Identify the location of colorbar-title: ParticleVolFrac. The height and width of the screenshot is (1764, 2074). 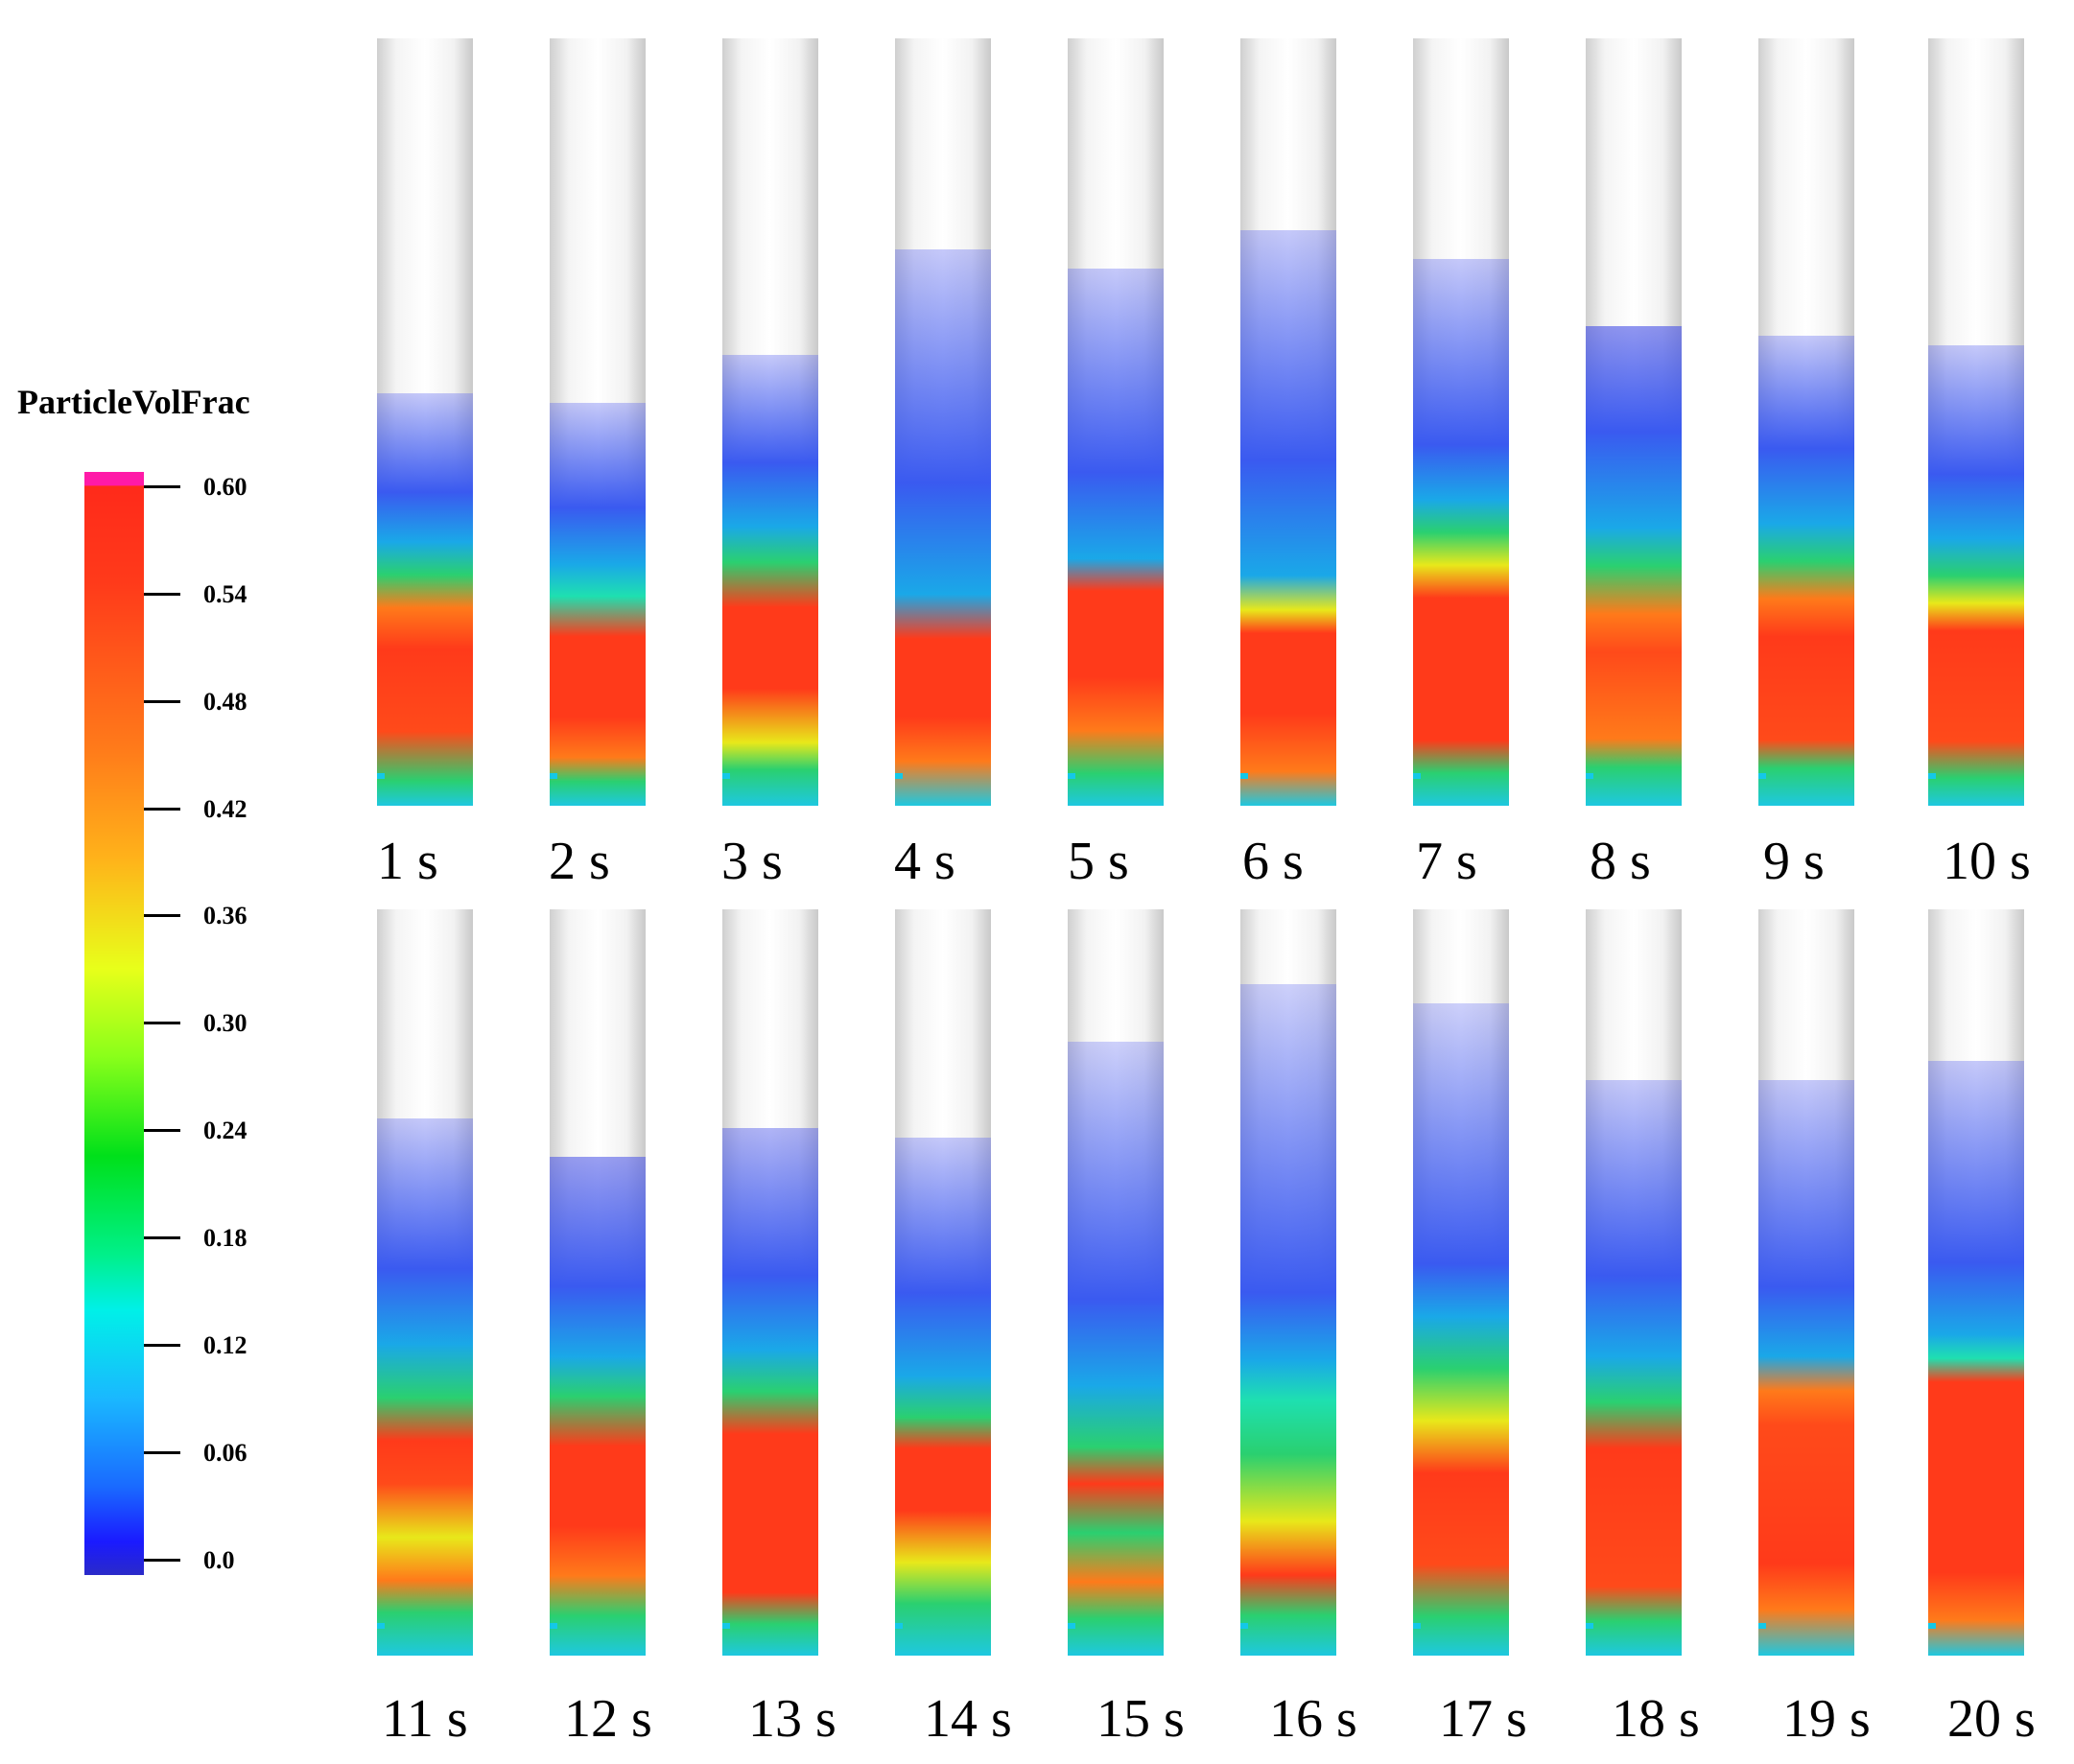
(133, 402).